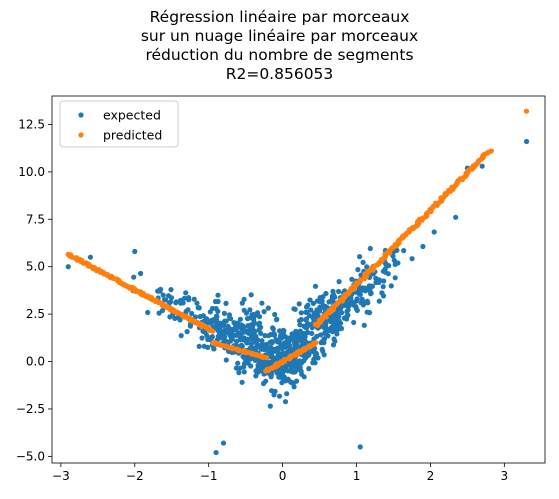 The height and width of the screenshot is (499, 559). Describe the element at coordinates (279, 17) in the screenshot. I see `title-line-1: Régression linéaire par morceaux` at that location.